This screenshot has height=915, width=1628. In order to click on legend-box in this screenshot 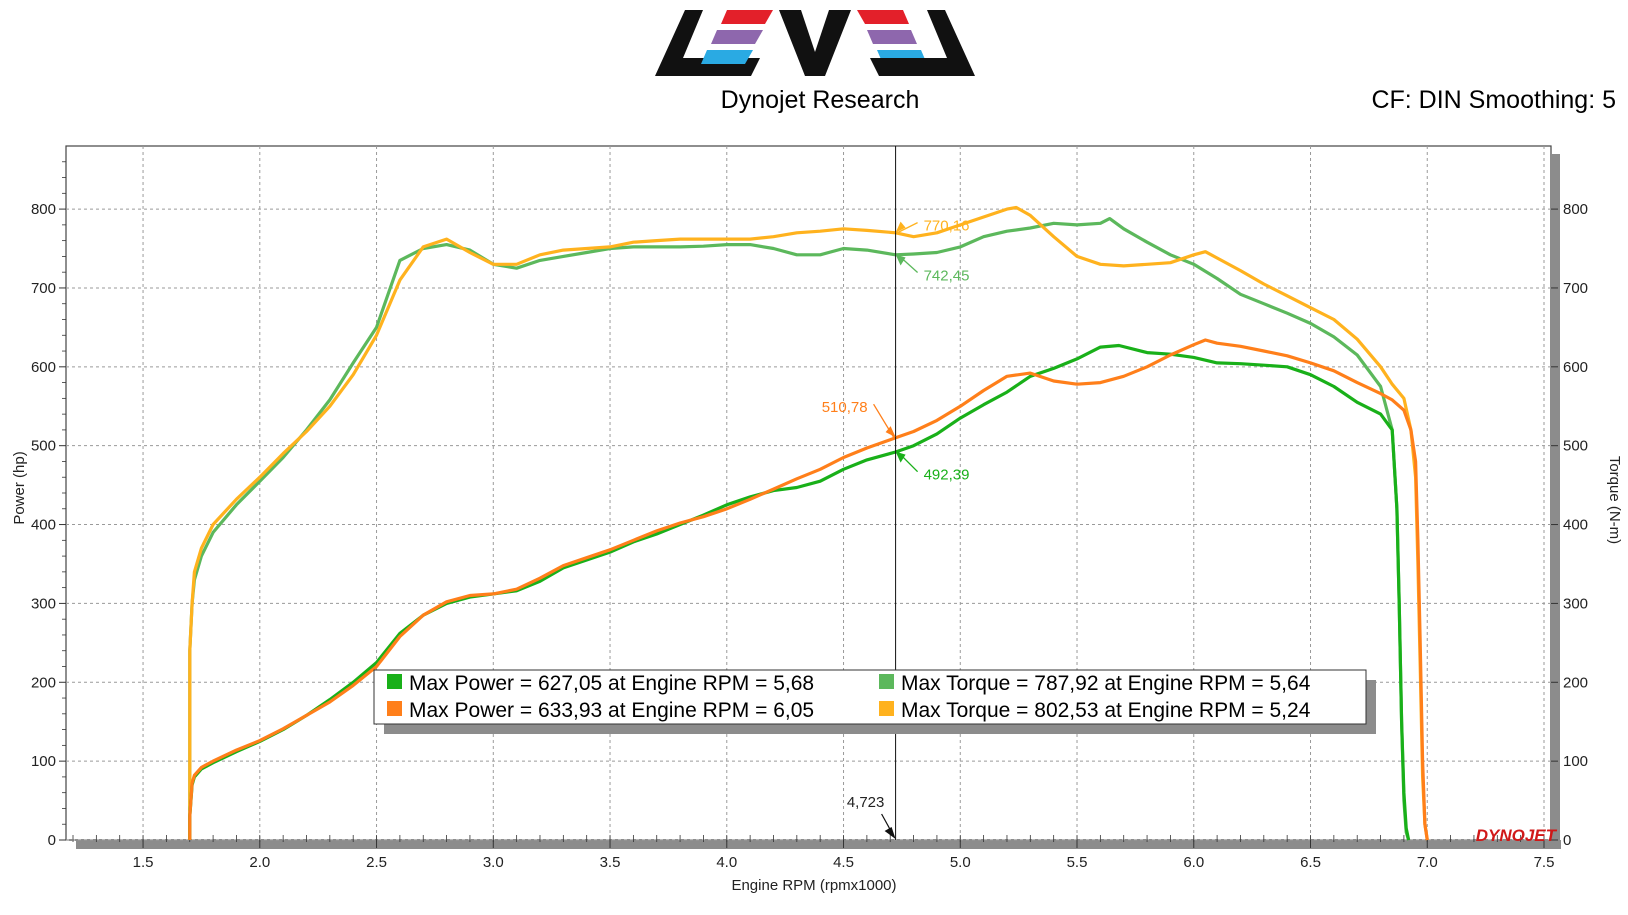, I will do `click(870, 697)`.